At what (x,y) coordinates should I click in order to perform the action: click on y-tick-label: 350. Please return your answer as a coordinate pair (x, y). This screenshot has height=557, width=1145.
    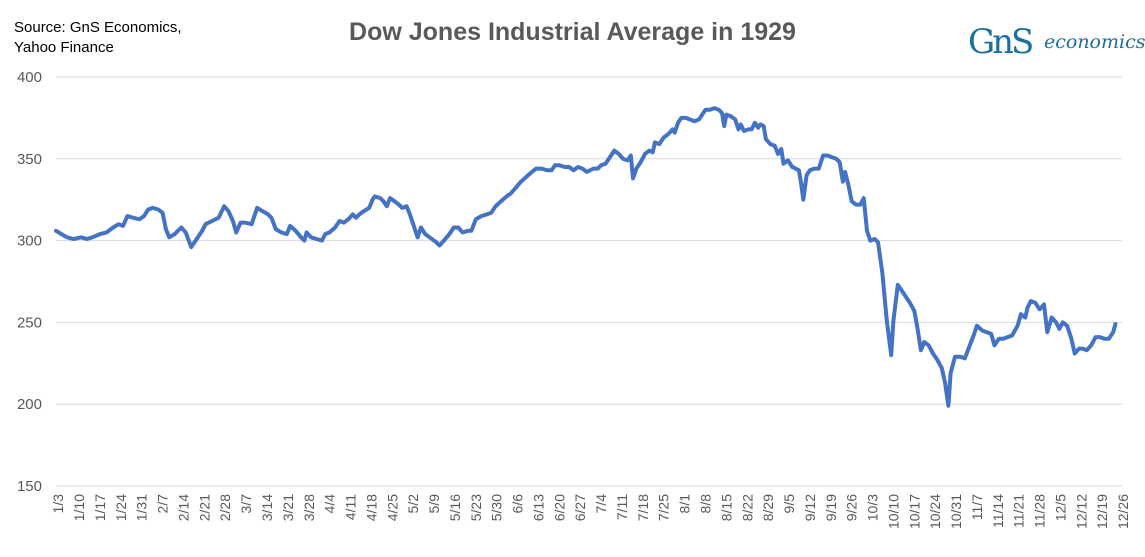
    Looking at the image, I should click on (29, 159).